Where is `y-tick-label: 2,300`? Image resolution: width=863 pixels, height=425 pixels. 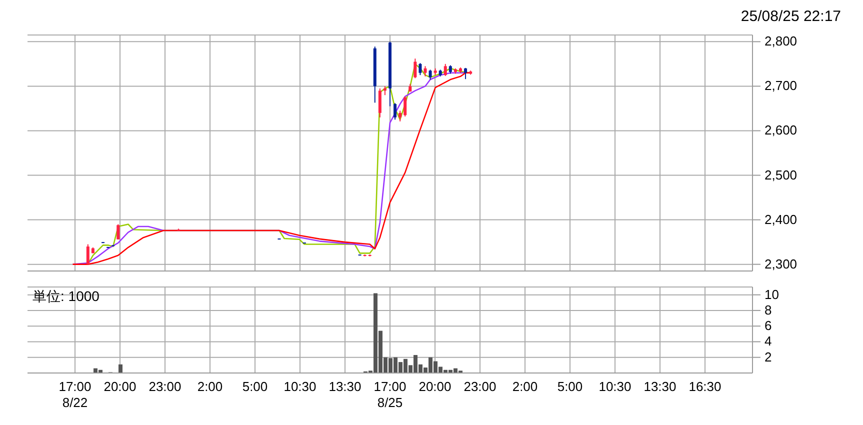
y-tick-label: 2,300 is located at coordinates (781, 264).